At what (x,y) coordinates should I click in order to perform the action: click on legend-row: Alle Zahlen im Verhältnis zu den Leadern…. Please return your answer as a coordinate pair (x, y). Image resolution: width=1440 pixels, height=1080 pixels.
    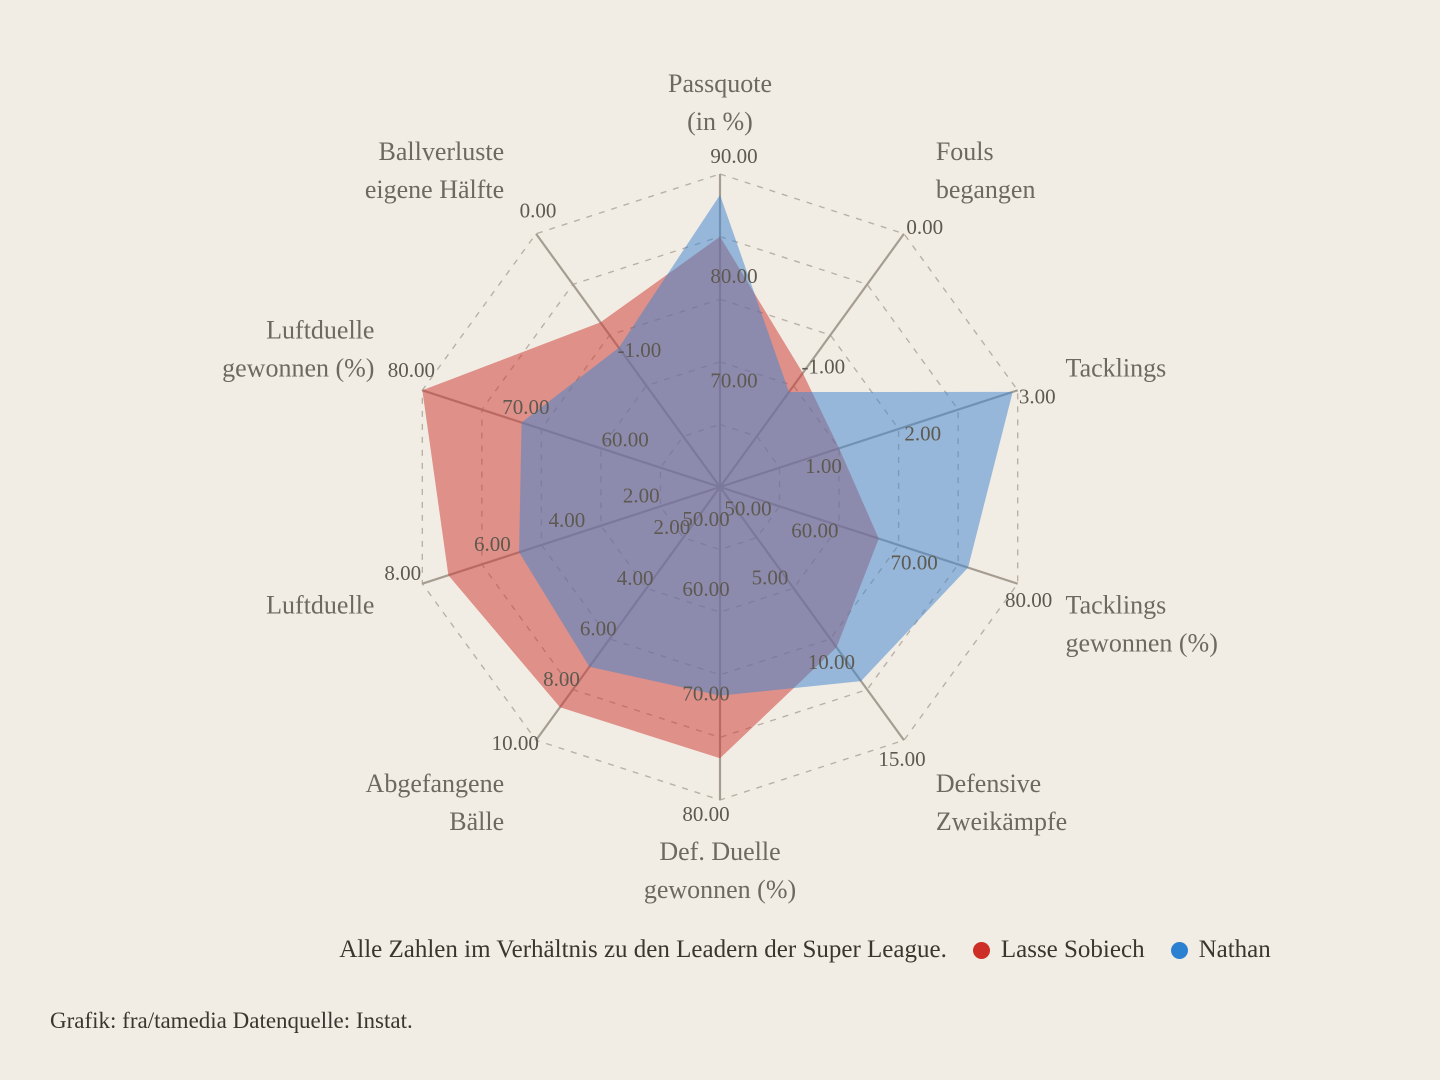
    Looking at the image, I should click on (720, 950).